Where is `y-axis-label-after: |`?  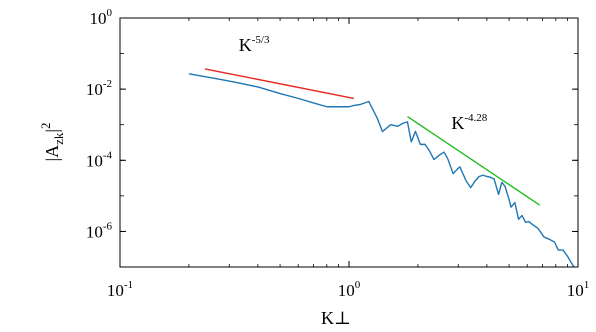 y-axis-label-after: | is located at coordinates (52, 131).